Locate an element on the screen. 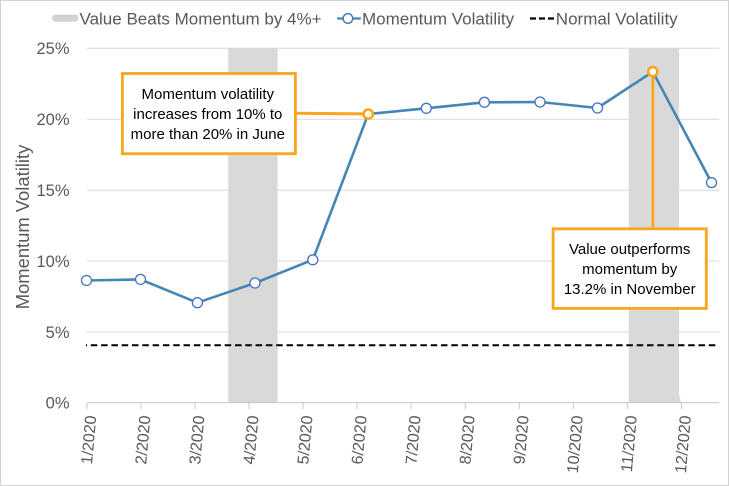 The width and height of the screenshot is (729, 486). svg-text: 1/2020 is located at coordinates (89, 440).